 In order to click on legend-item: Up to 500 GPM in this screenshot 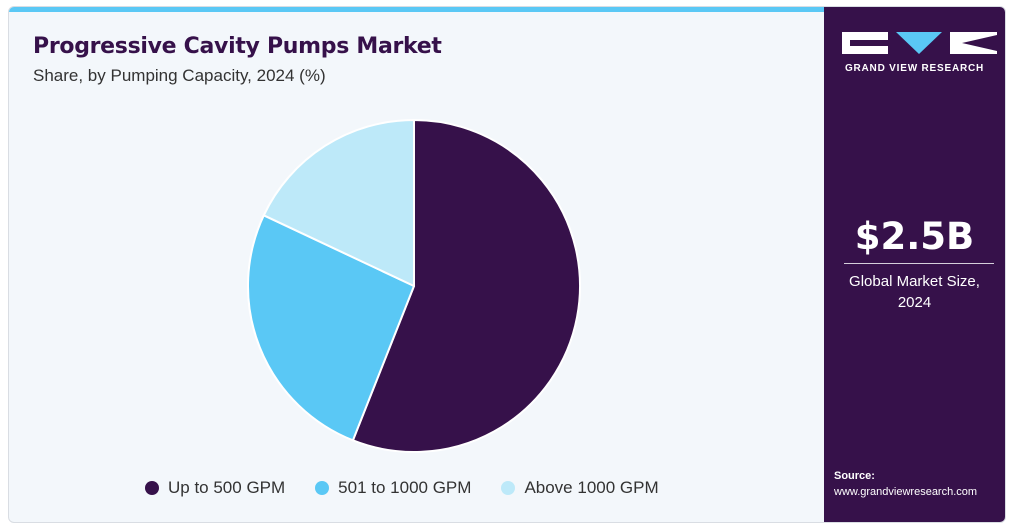, I will do `click(215, 488)`.